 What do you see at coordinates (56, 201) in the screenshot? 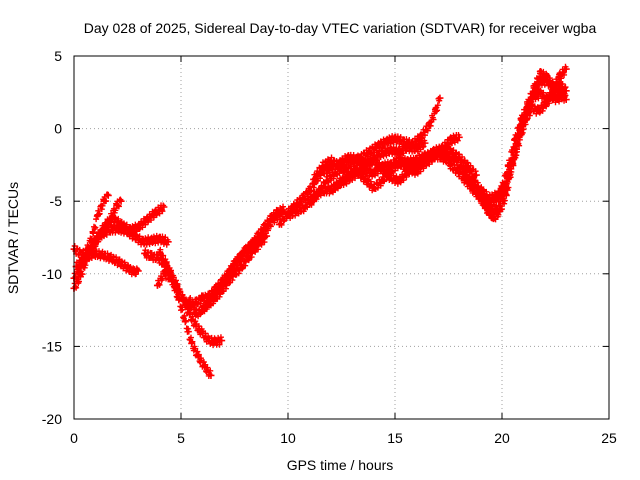
I see `y-tick-label: -5` at bounding box center [56, 201].